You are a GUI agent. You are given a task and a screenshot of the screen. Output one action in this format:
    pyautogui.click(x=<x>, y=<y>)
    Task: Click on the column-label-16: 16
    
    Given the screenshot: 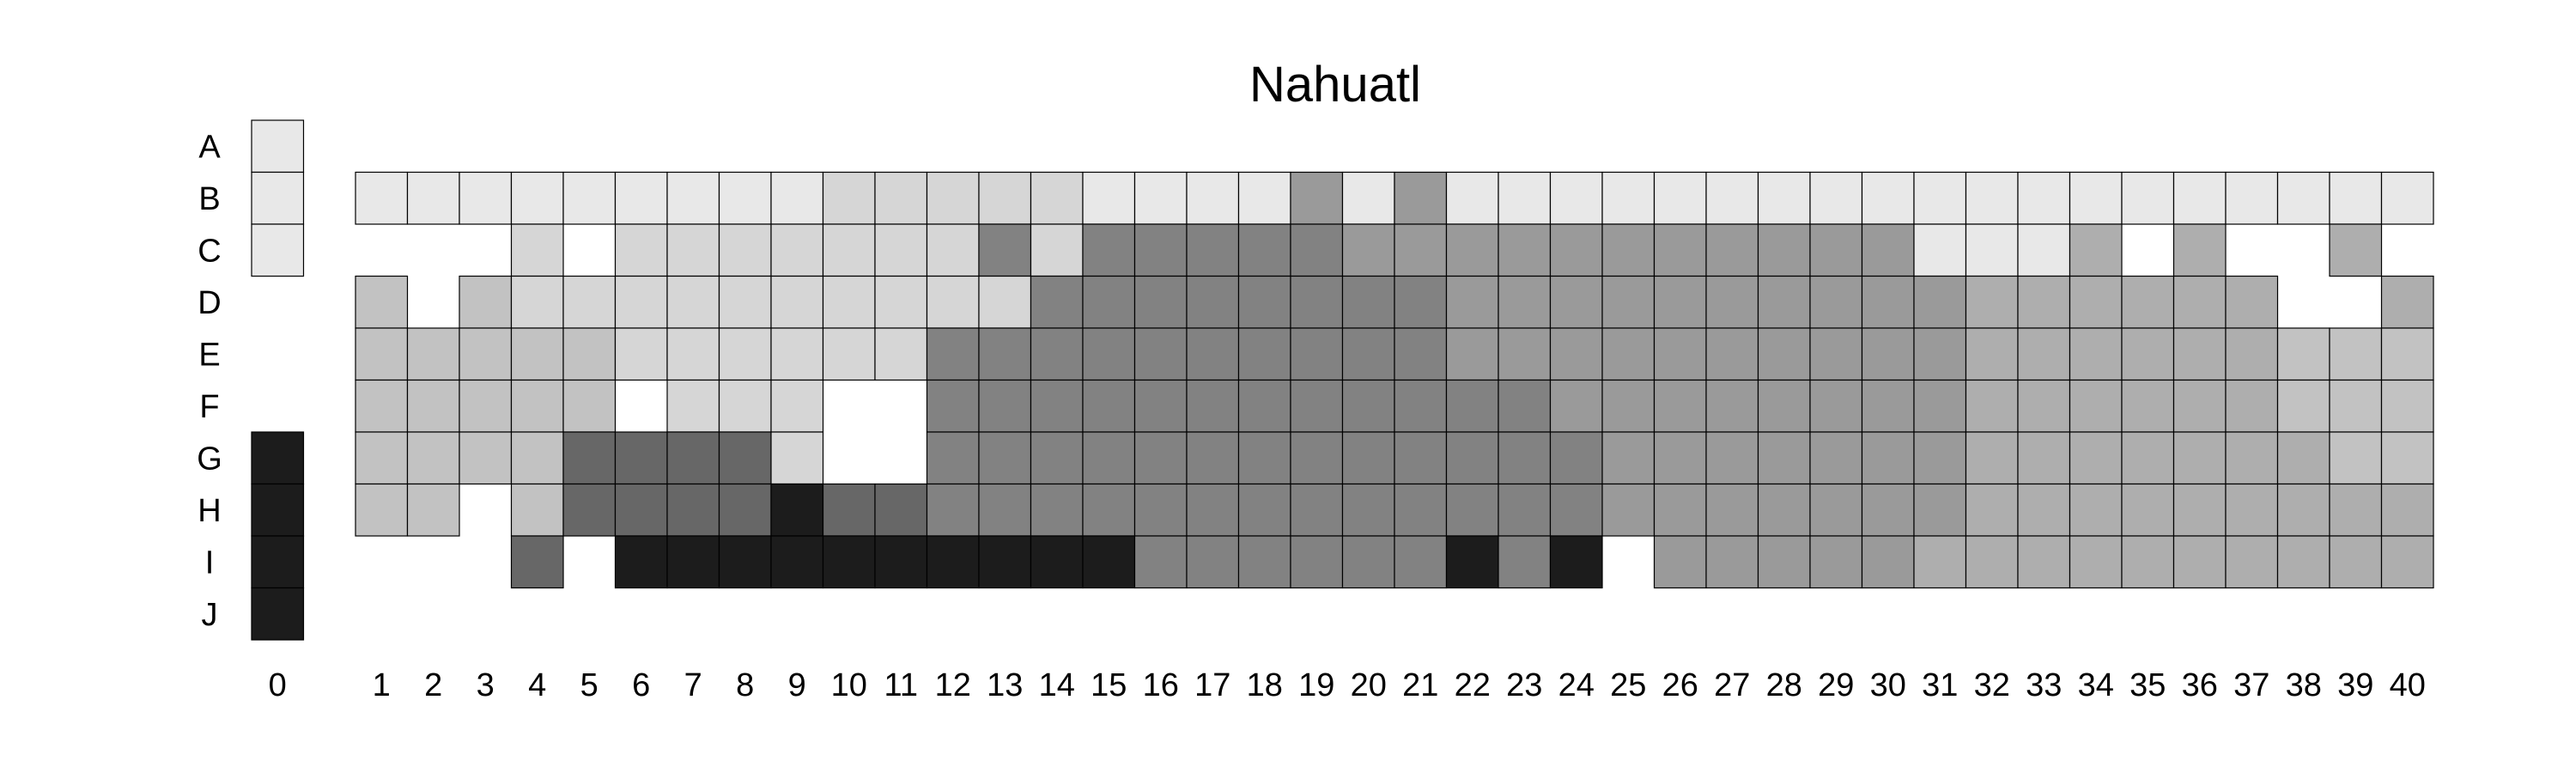 What is the action you would take?
    pyautogui.click(x=1161, y=685)
    